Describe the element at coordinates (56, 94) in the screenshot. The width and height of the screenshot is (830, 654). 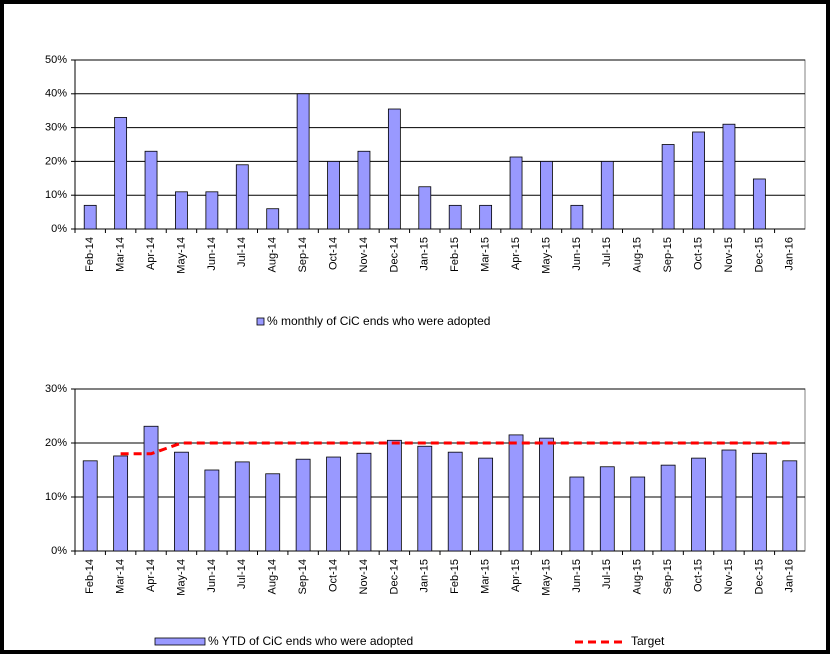
I see `y-tick-label: 40%` at that location.